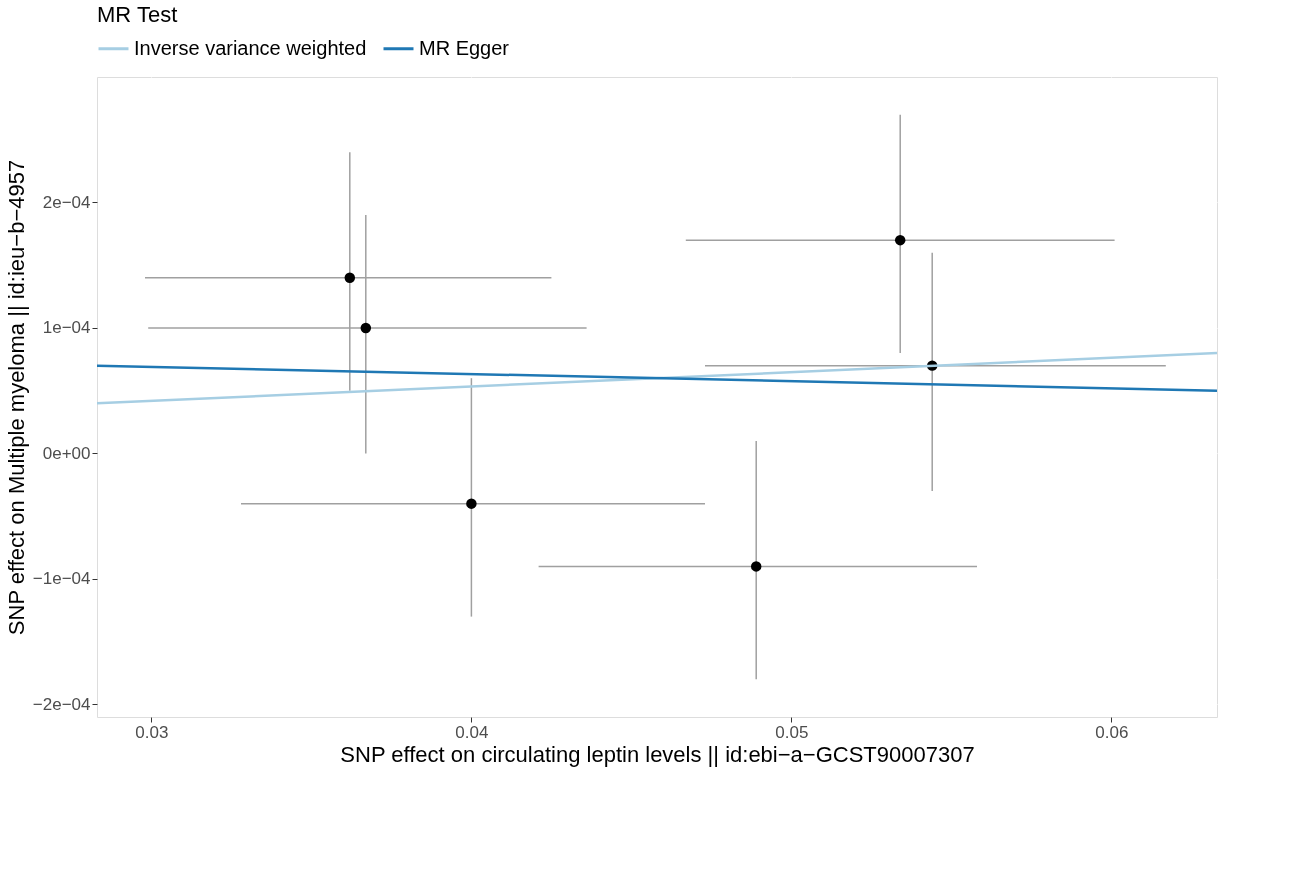 Image resolution: width=1304 pixels, height=870 pixels. I want to click on x-axis-title: SNP effect on circulating leptin levels || id:ebi−a−GCST90007307, so click(657, 754).